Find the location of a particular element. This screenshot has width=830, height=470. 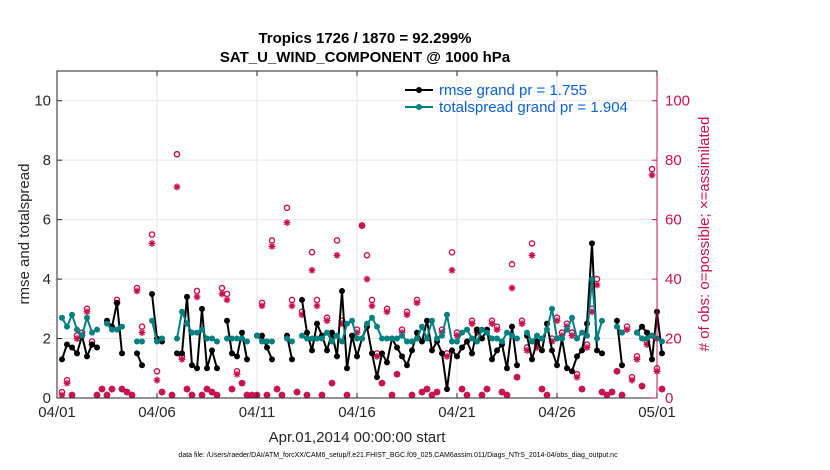

y-tick-label-0: 0 is located at coordinates (47, 398).